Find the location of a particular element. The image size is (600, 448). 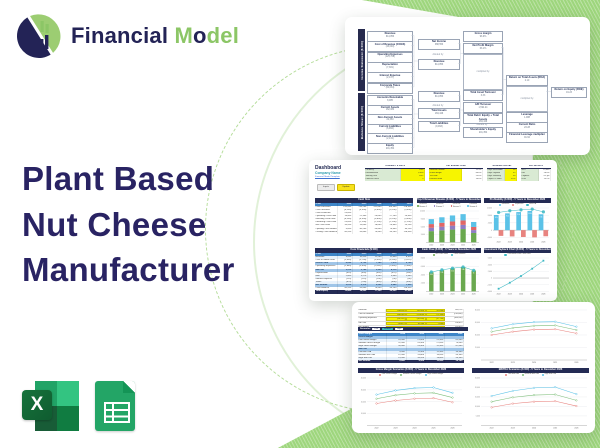

table-cell: (57,700) is located at coordinates (435, 319).